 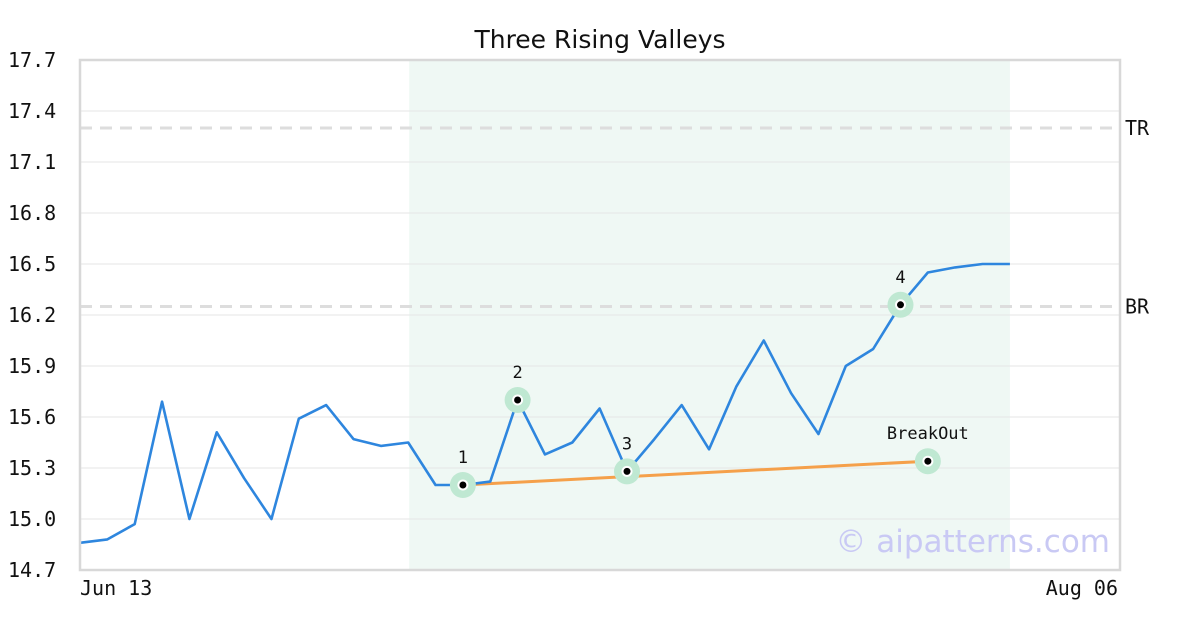 I want to click on watermark: © aipatterns.com, so click(x=972, y=542).